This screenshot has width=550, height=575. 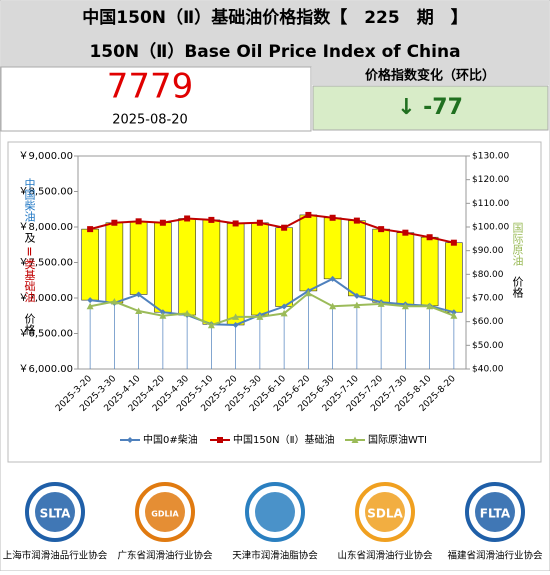 I want to click on change-box, so click(x=430, y=108).